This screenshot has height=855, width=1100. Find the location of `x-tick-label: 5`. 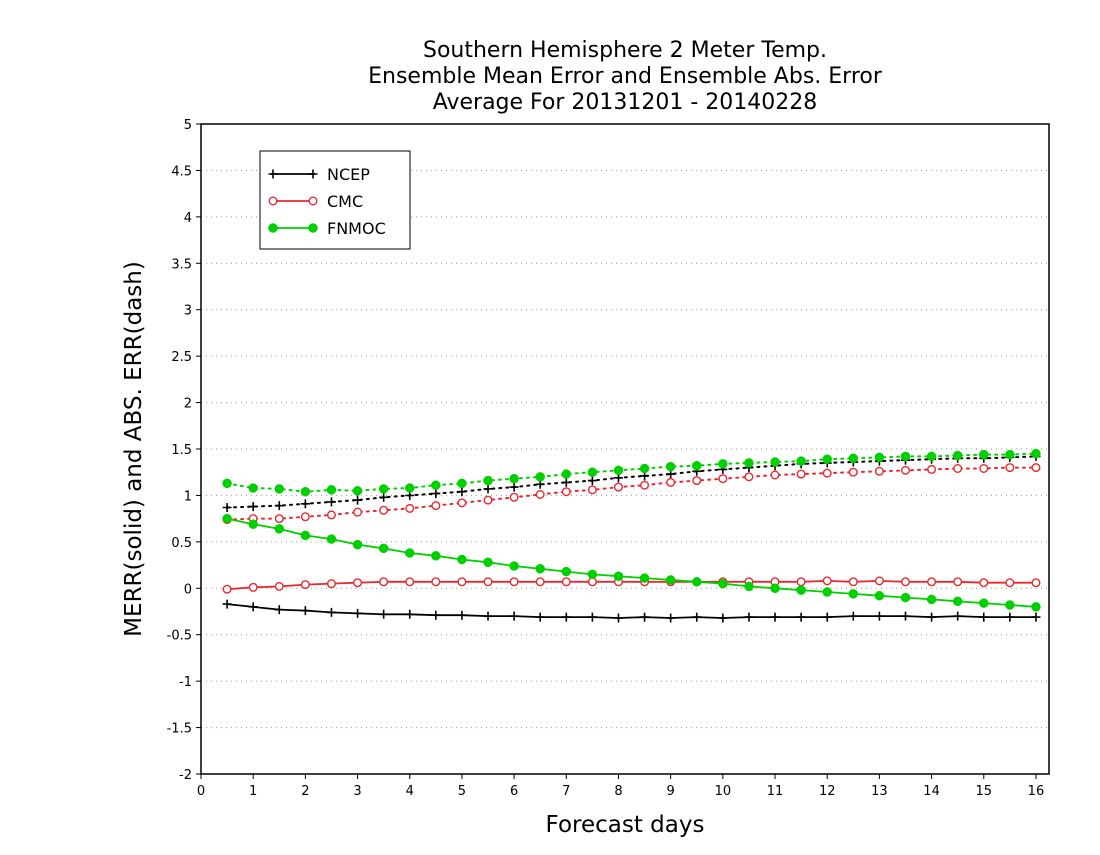

x-tick-label: 5 is located at coordinates (462, 791).